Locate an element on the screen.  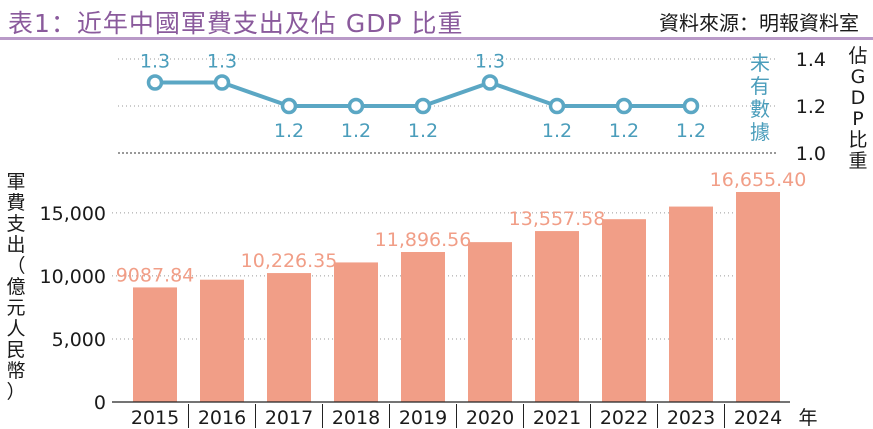
vertical-char: D is located at coordinates (858, 98).